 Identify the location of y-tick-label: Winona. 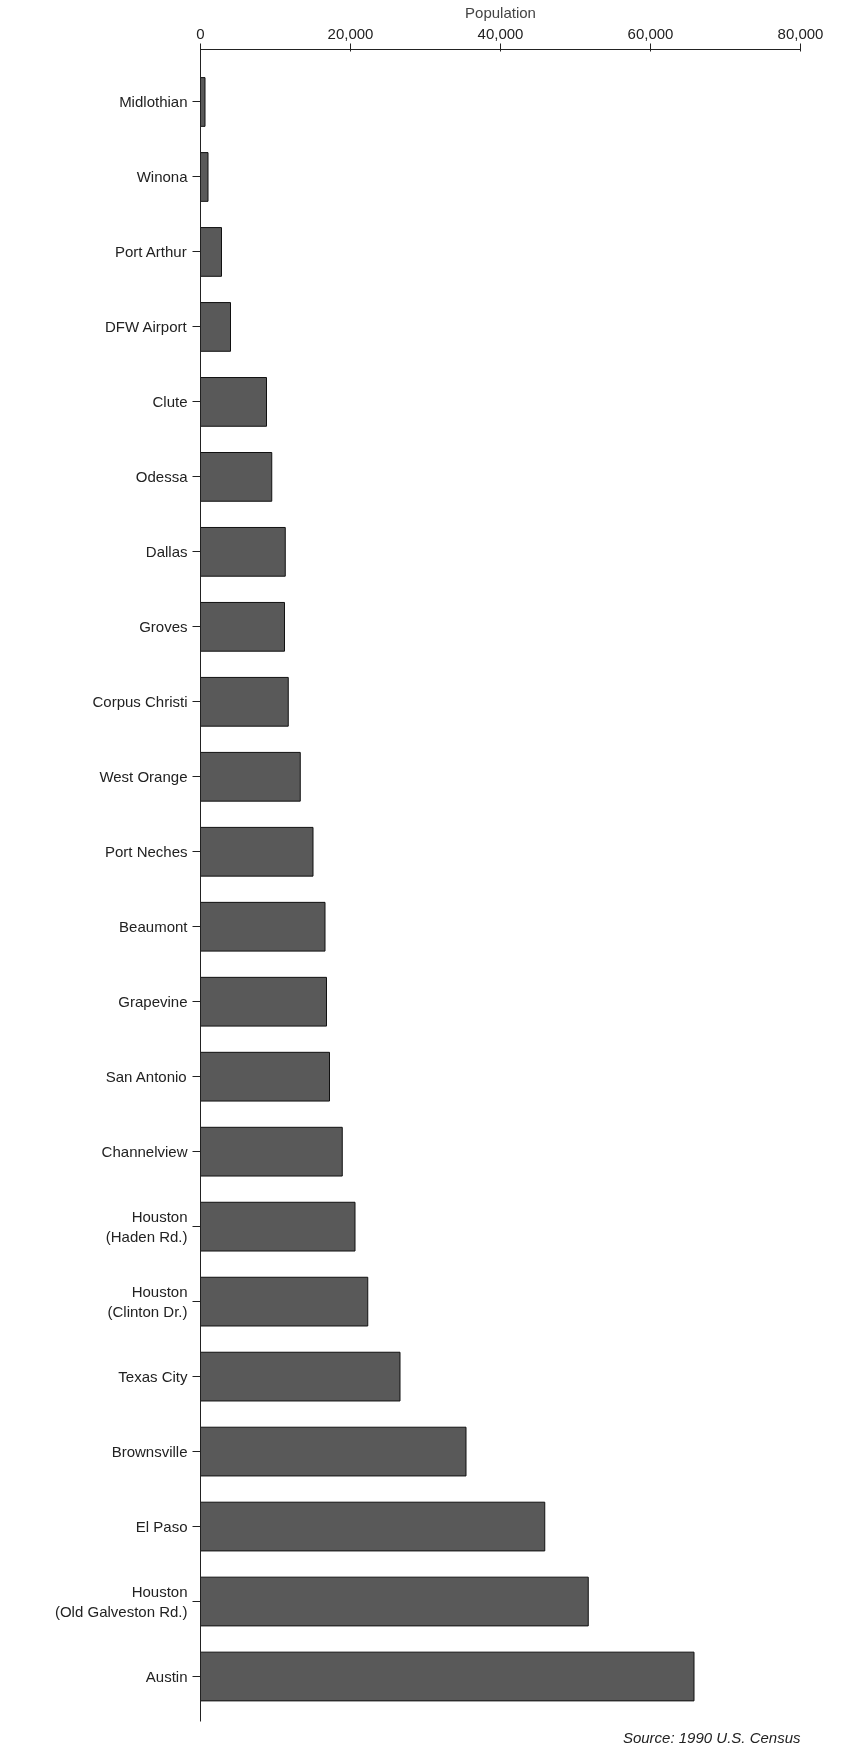
(162, 177).